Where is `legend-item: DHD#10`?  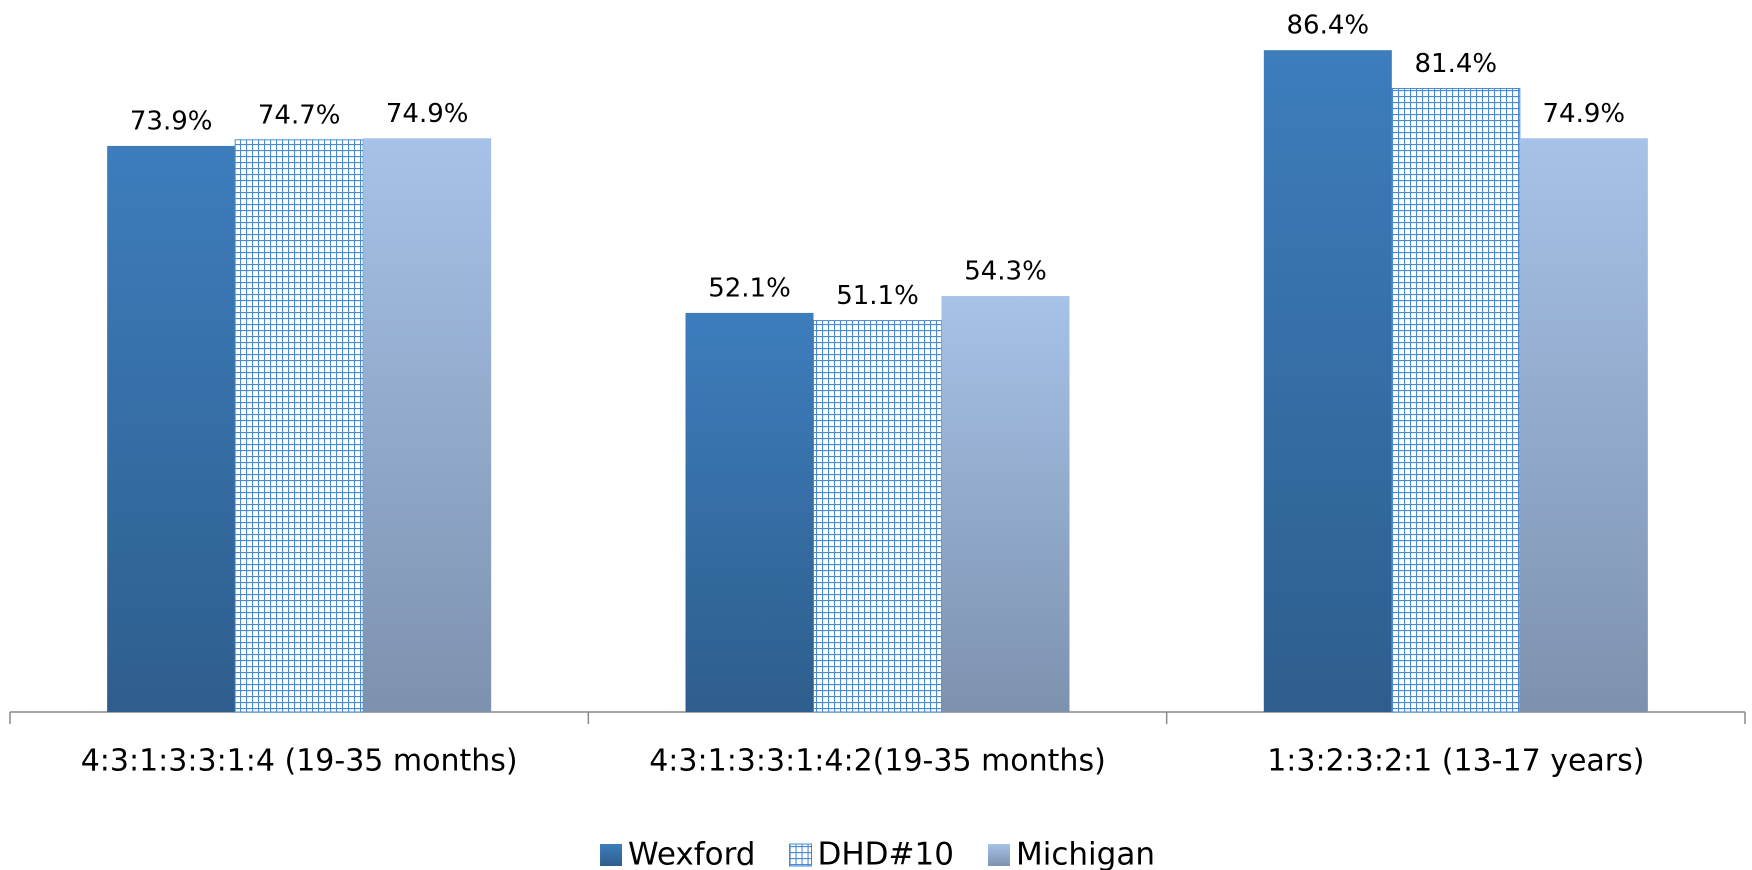 legend-item: DHD#10 is located at coordinates (871, 853).